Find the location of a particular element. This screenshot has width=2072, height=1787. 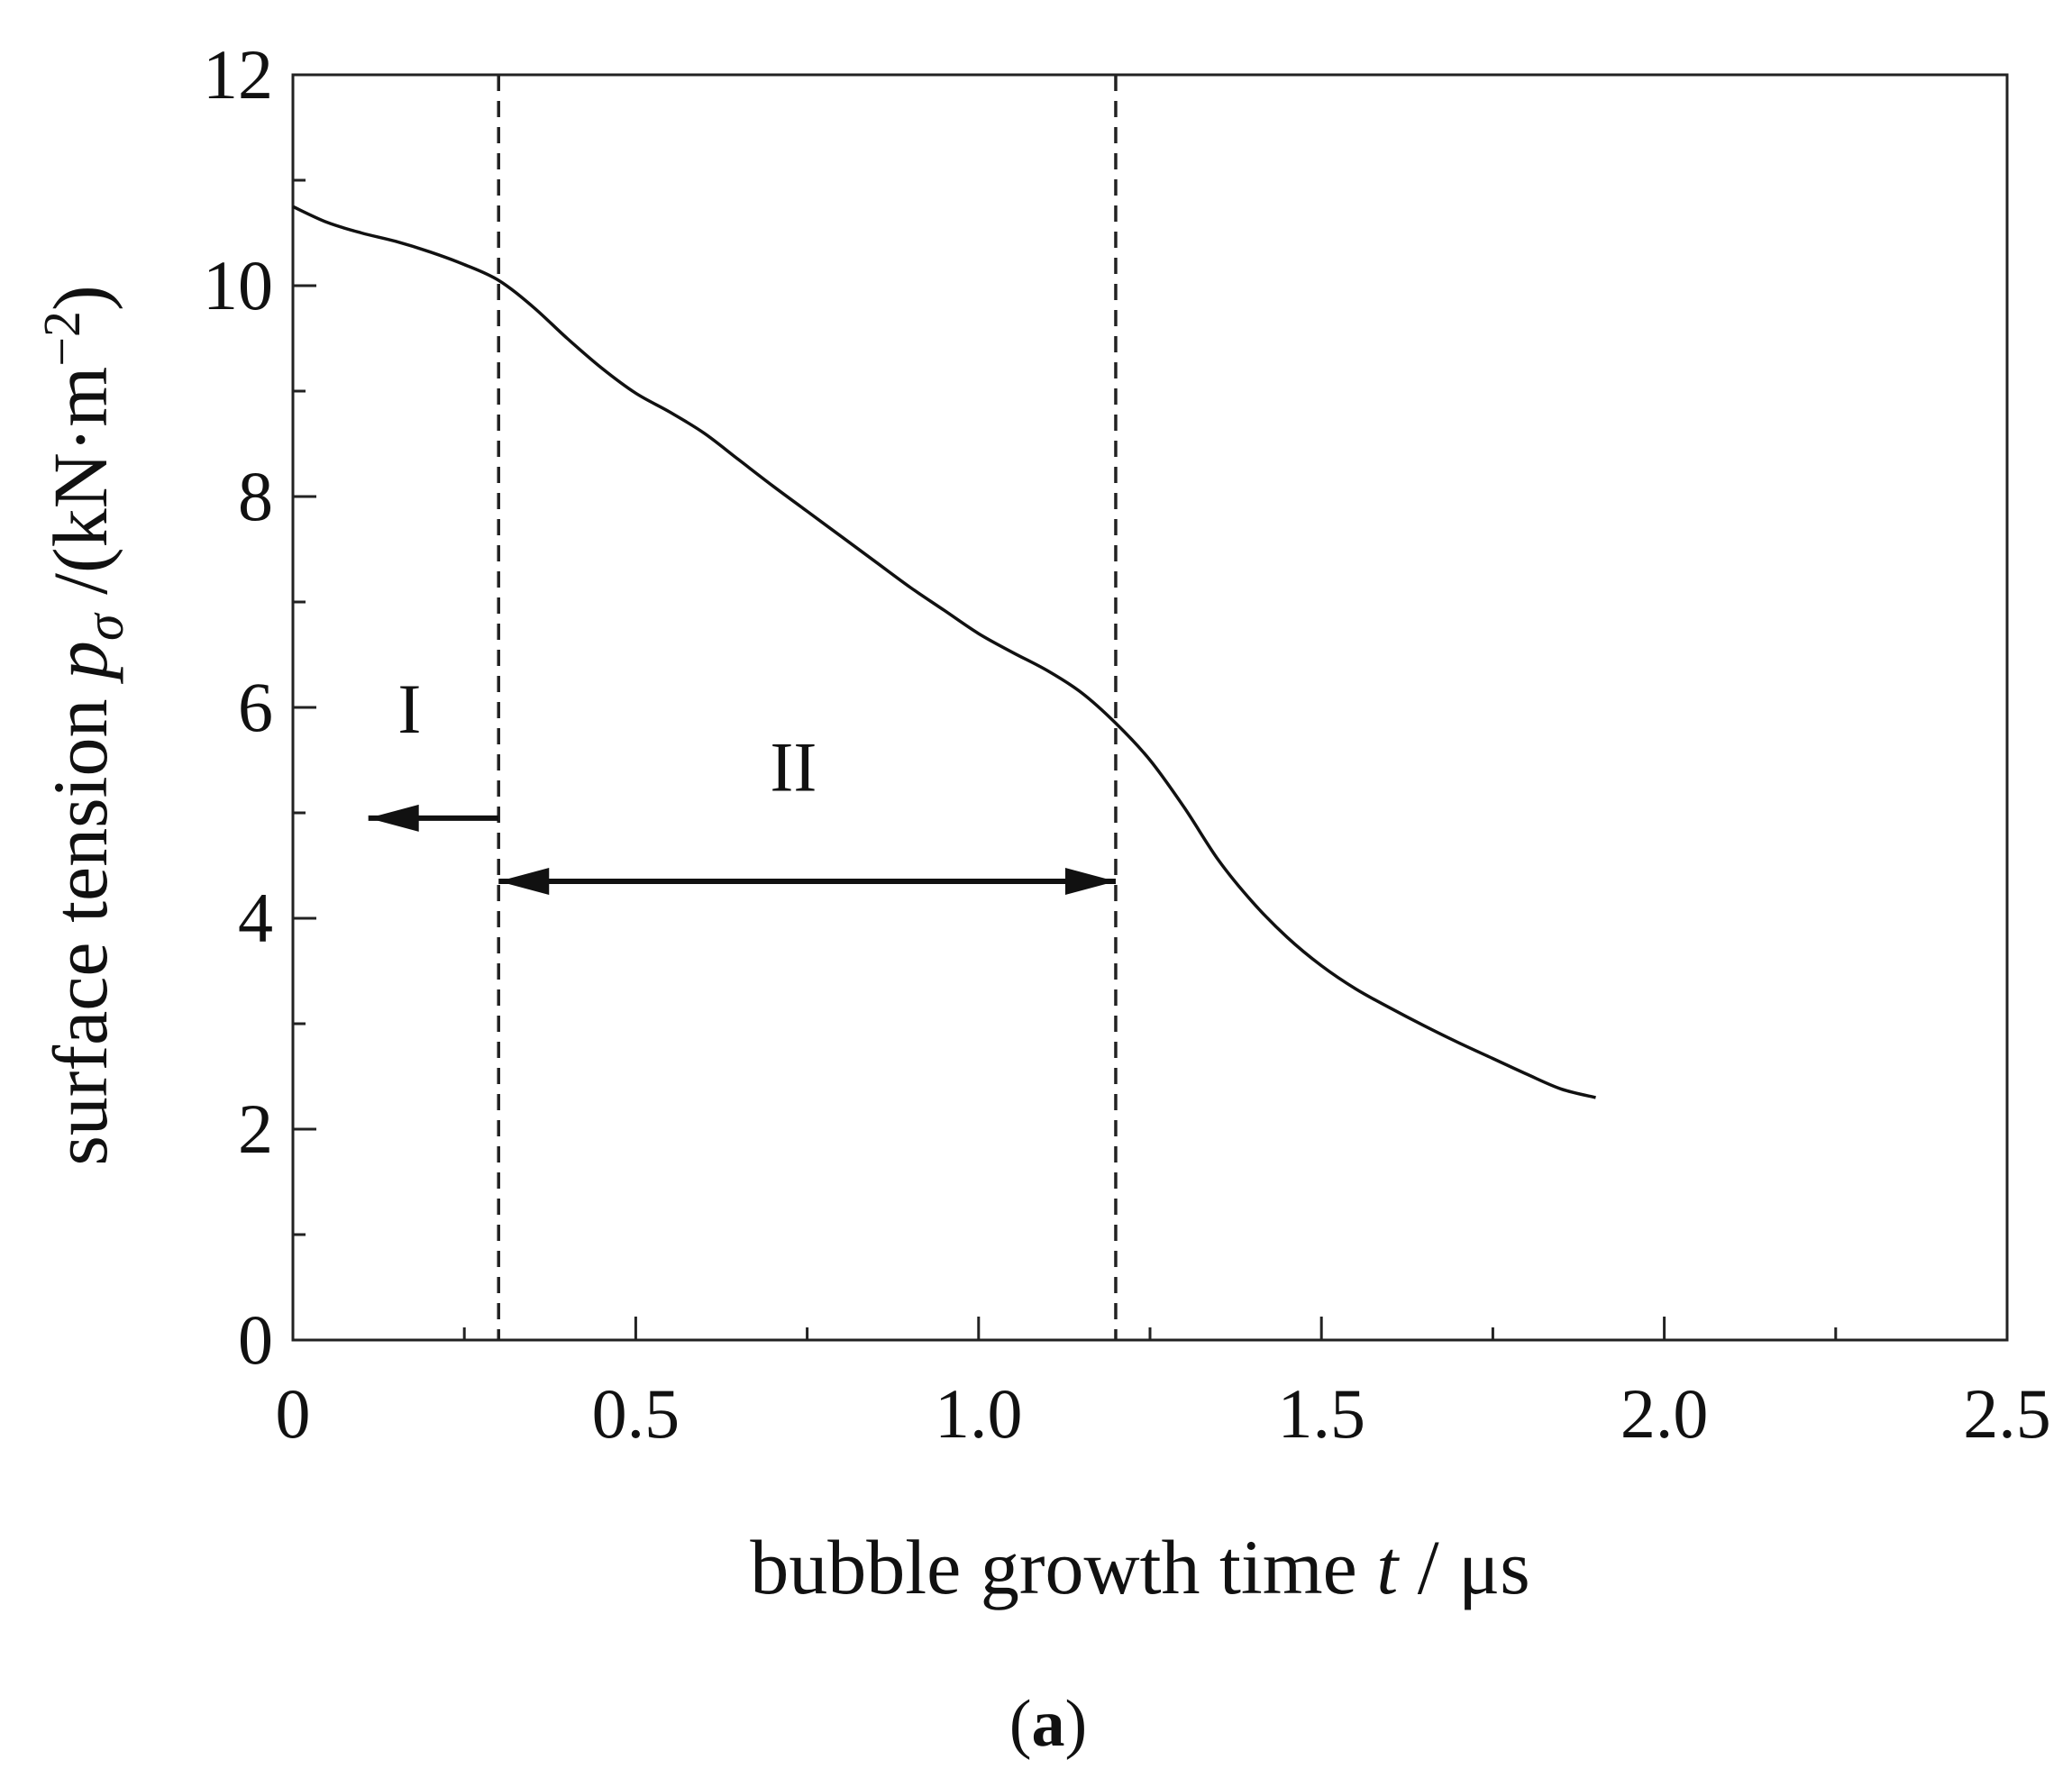

y-axis-title-unit-post: ) is located at coordinates (80, 298).